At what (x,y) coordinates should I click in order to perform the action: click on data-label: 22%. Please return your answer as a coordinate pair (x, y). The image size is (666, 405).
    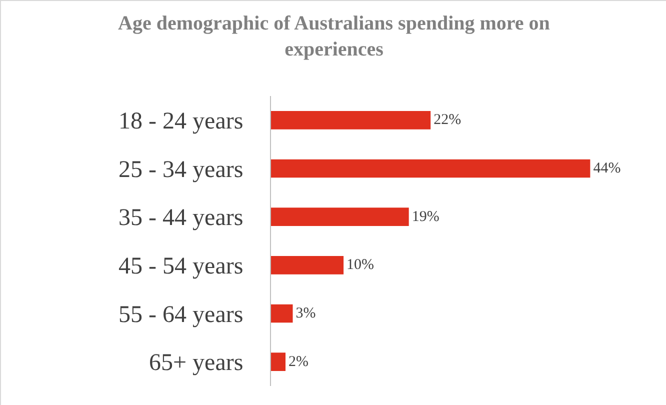
    Looking at the image, I should click on (448, 120).